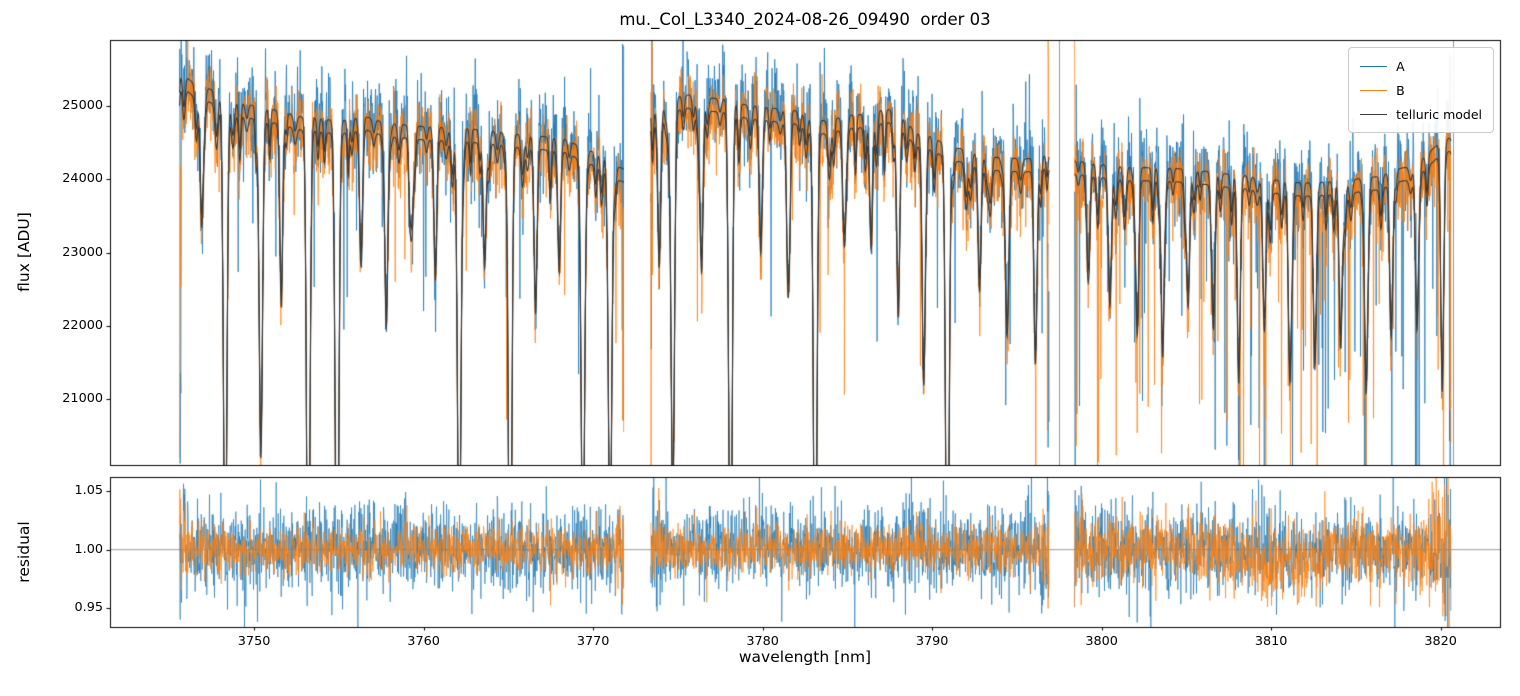 The width and height of the screenshot is (1520, 696). Describe the element at coordinates (593, 641) in the screenshot. I see `wavelength-tick-label: 3770` at that location.